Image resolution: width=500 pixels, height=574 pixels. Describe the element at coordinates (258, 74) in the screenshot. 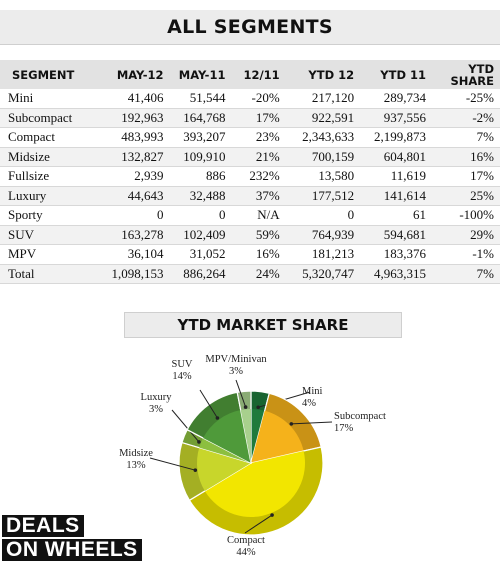

I see `column-header-12-11: 12/11` at that location.